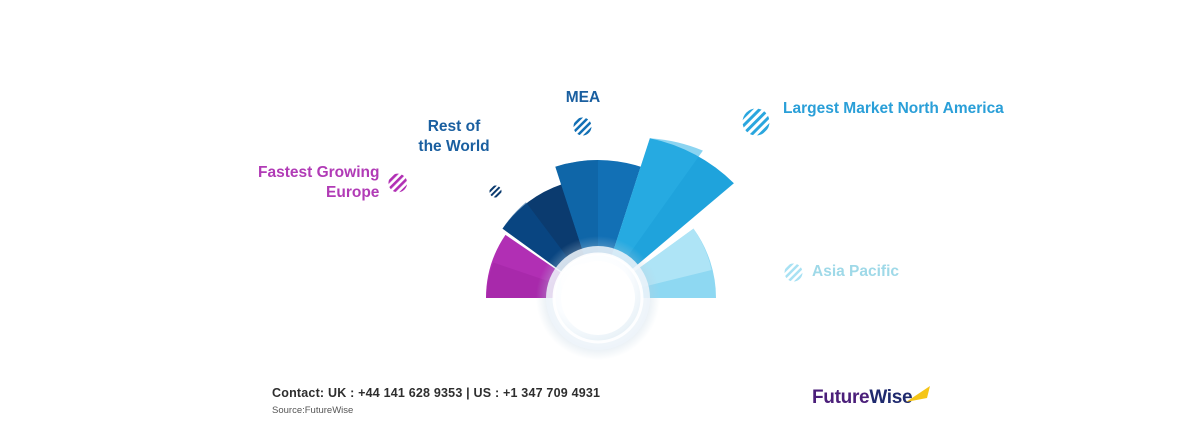 Image resolution: width=1200 pixels, height=428 pixels. What do you see at coordinates (841, 397) in the screenshot?
I see `logo-word-future: Future` at bounding box center [841, 397].